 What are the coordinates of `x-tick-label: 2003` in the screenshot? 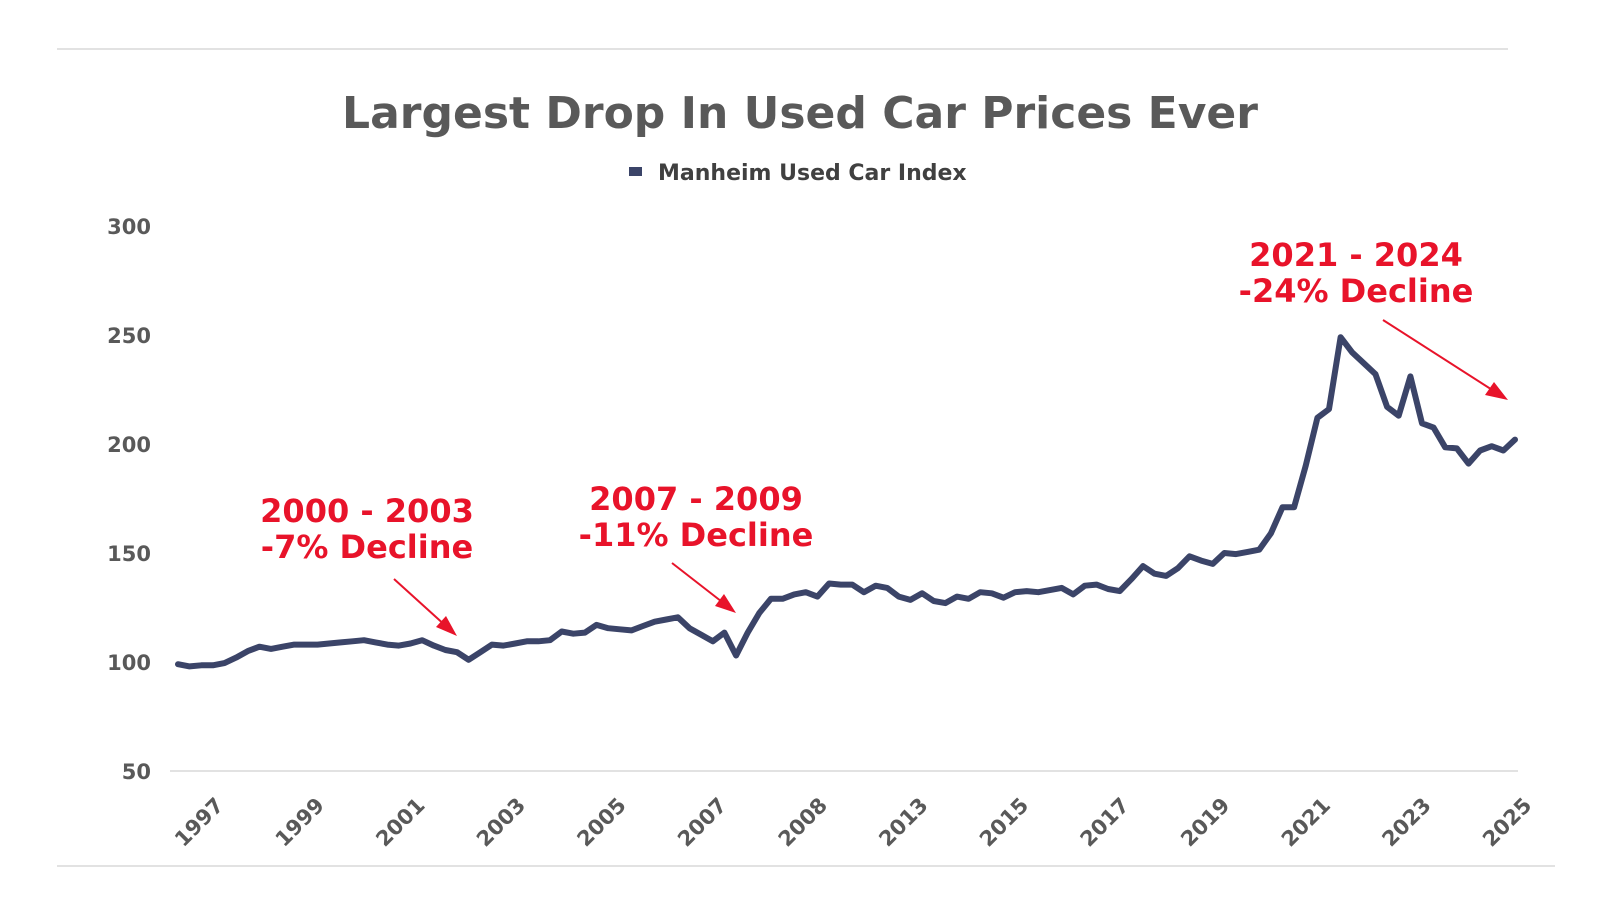 It's located at (501, 822).